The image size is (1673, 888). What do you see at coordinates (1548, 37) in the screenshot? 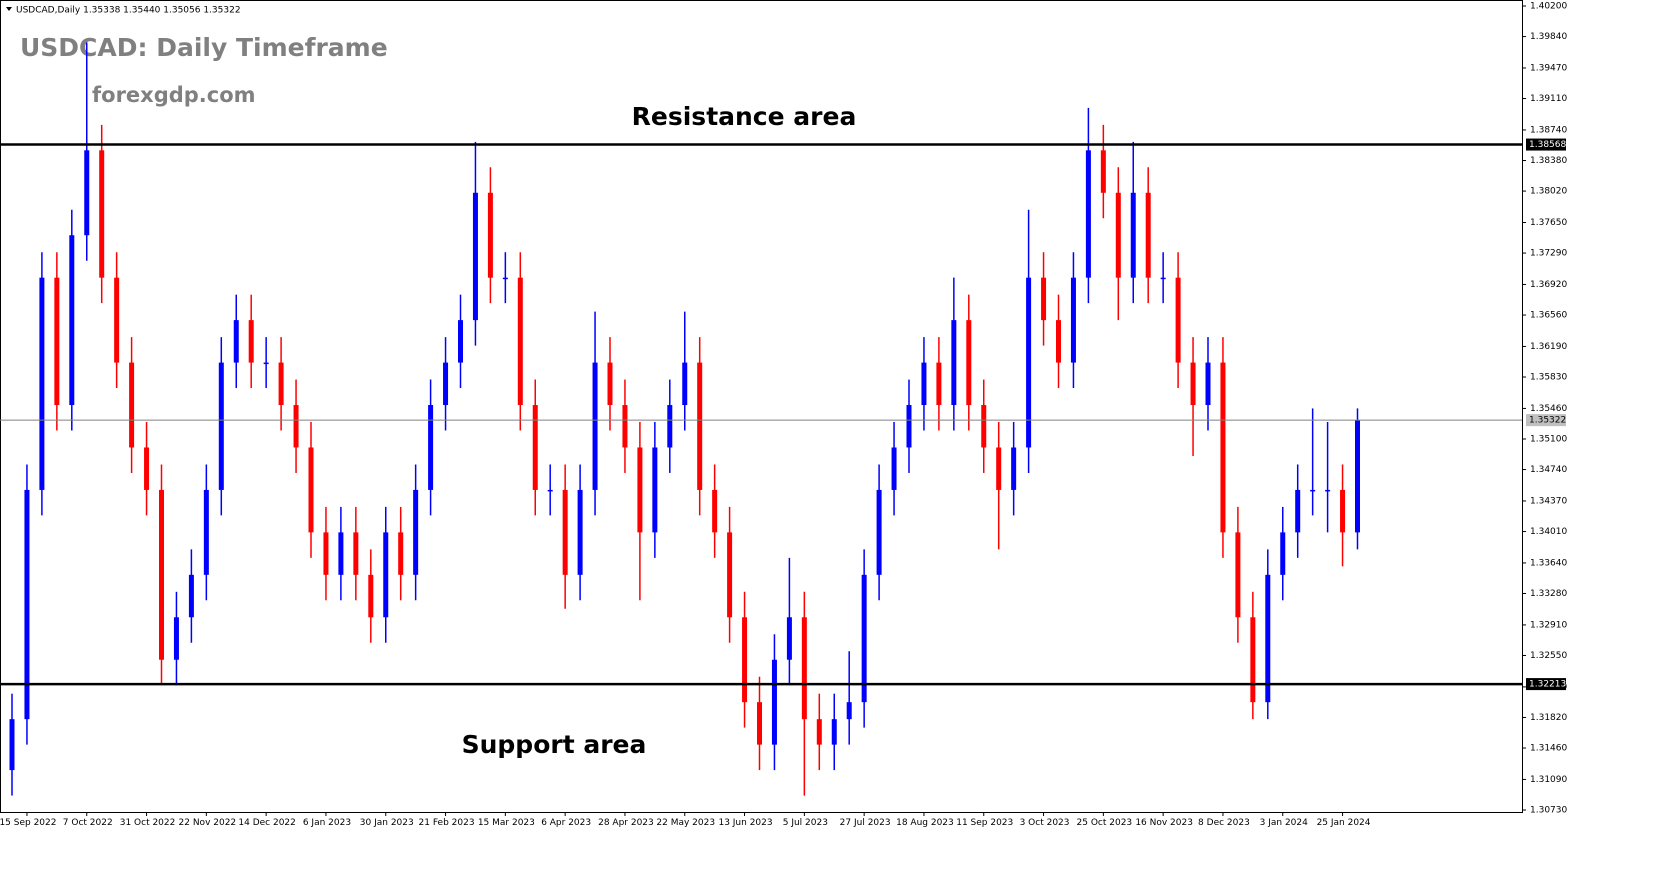
I see `y-tick-label: 1.39840` at bounding box center [1548, 37].